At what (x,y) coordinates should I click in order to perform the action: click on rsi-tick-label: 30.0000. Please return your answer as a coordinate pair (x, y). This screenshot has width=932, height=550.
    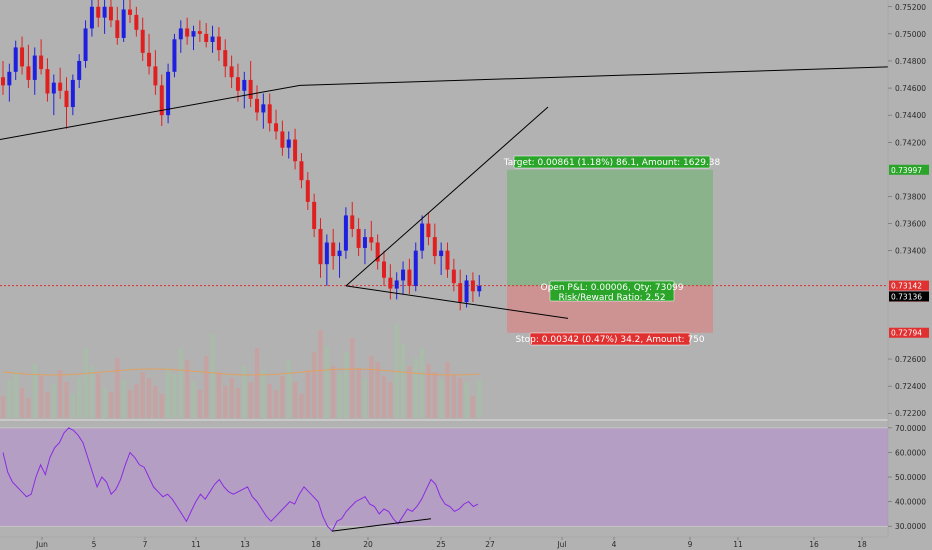
    Looking at the image, I should click on (910, 526).